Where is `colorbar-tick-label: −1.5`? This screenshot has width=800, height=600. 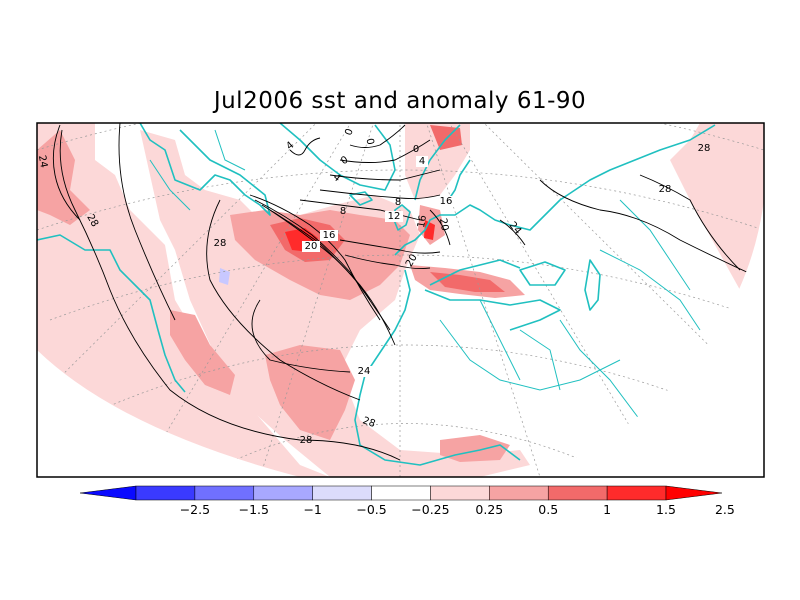 colorbar-tick-label: −1.5 is located at coordinates (254, 509).